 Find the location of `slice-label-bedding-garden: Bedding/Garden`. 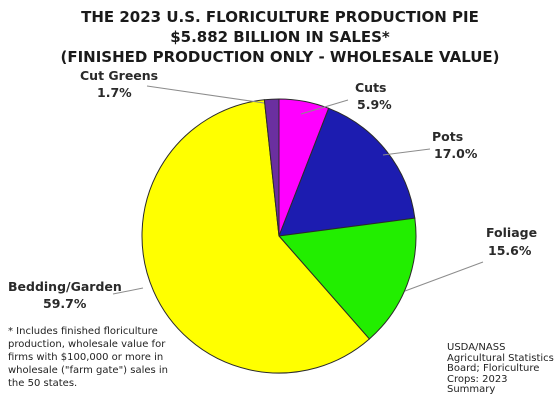

slice-label-bedding-garden: Bedding/Garden is located at coordinates (65, 286).